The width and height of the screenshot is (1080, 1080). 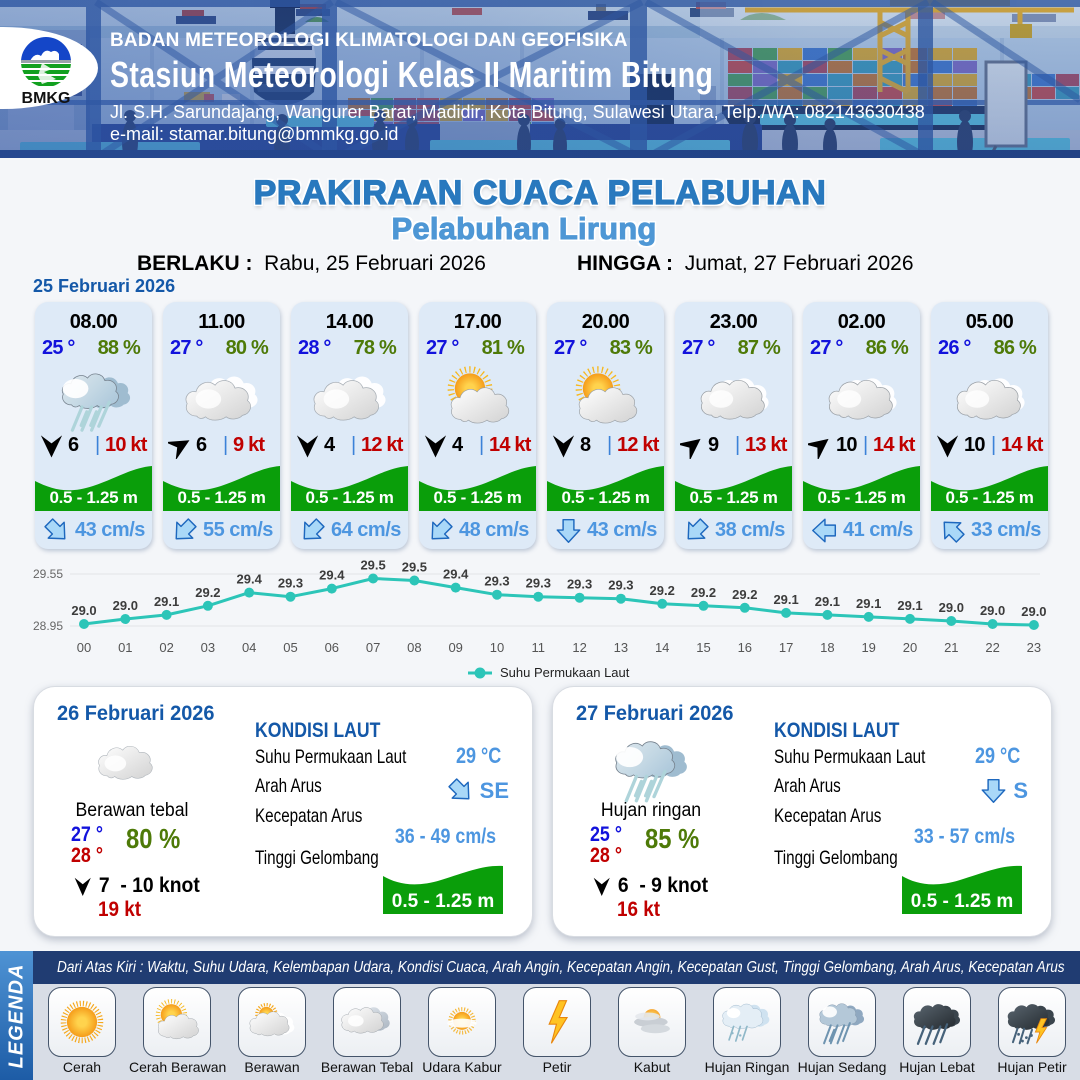 What do you see at coordinates (745, 647) in the screenshot?
I see `svg-text: 16` at bounding box center [745, 647].